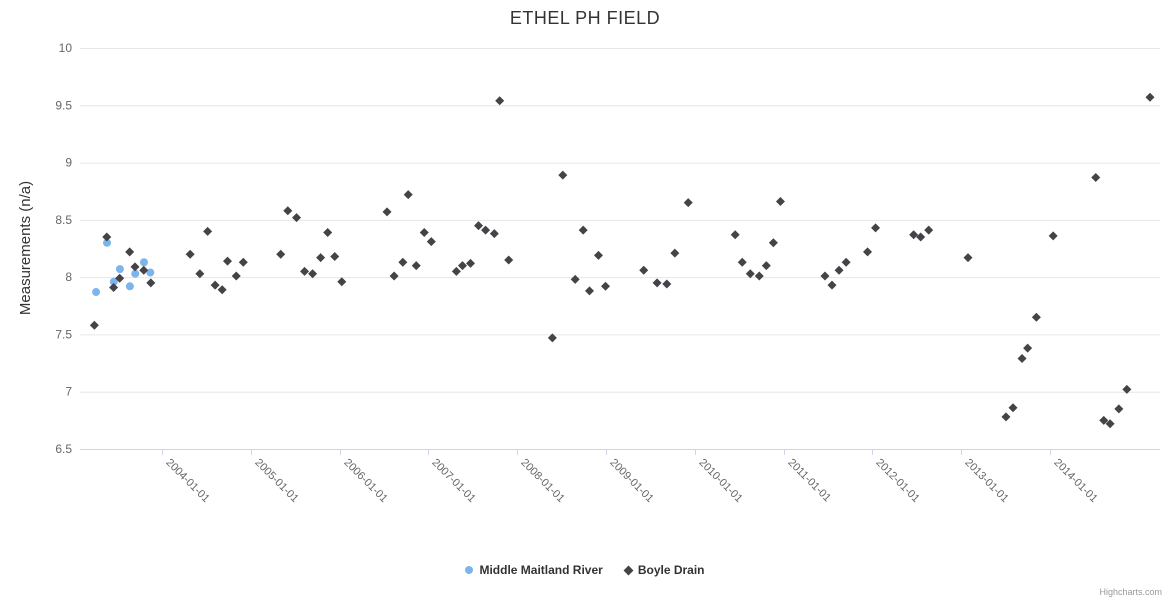 This screenshot has width=1170, height=600. What do you see at coordinates (187, 481) in the screenshot?
I see `x-tick-label: 2004-01-01` at bounding box center [187, 481].